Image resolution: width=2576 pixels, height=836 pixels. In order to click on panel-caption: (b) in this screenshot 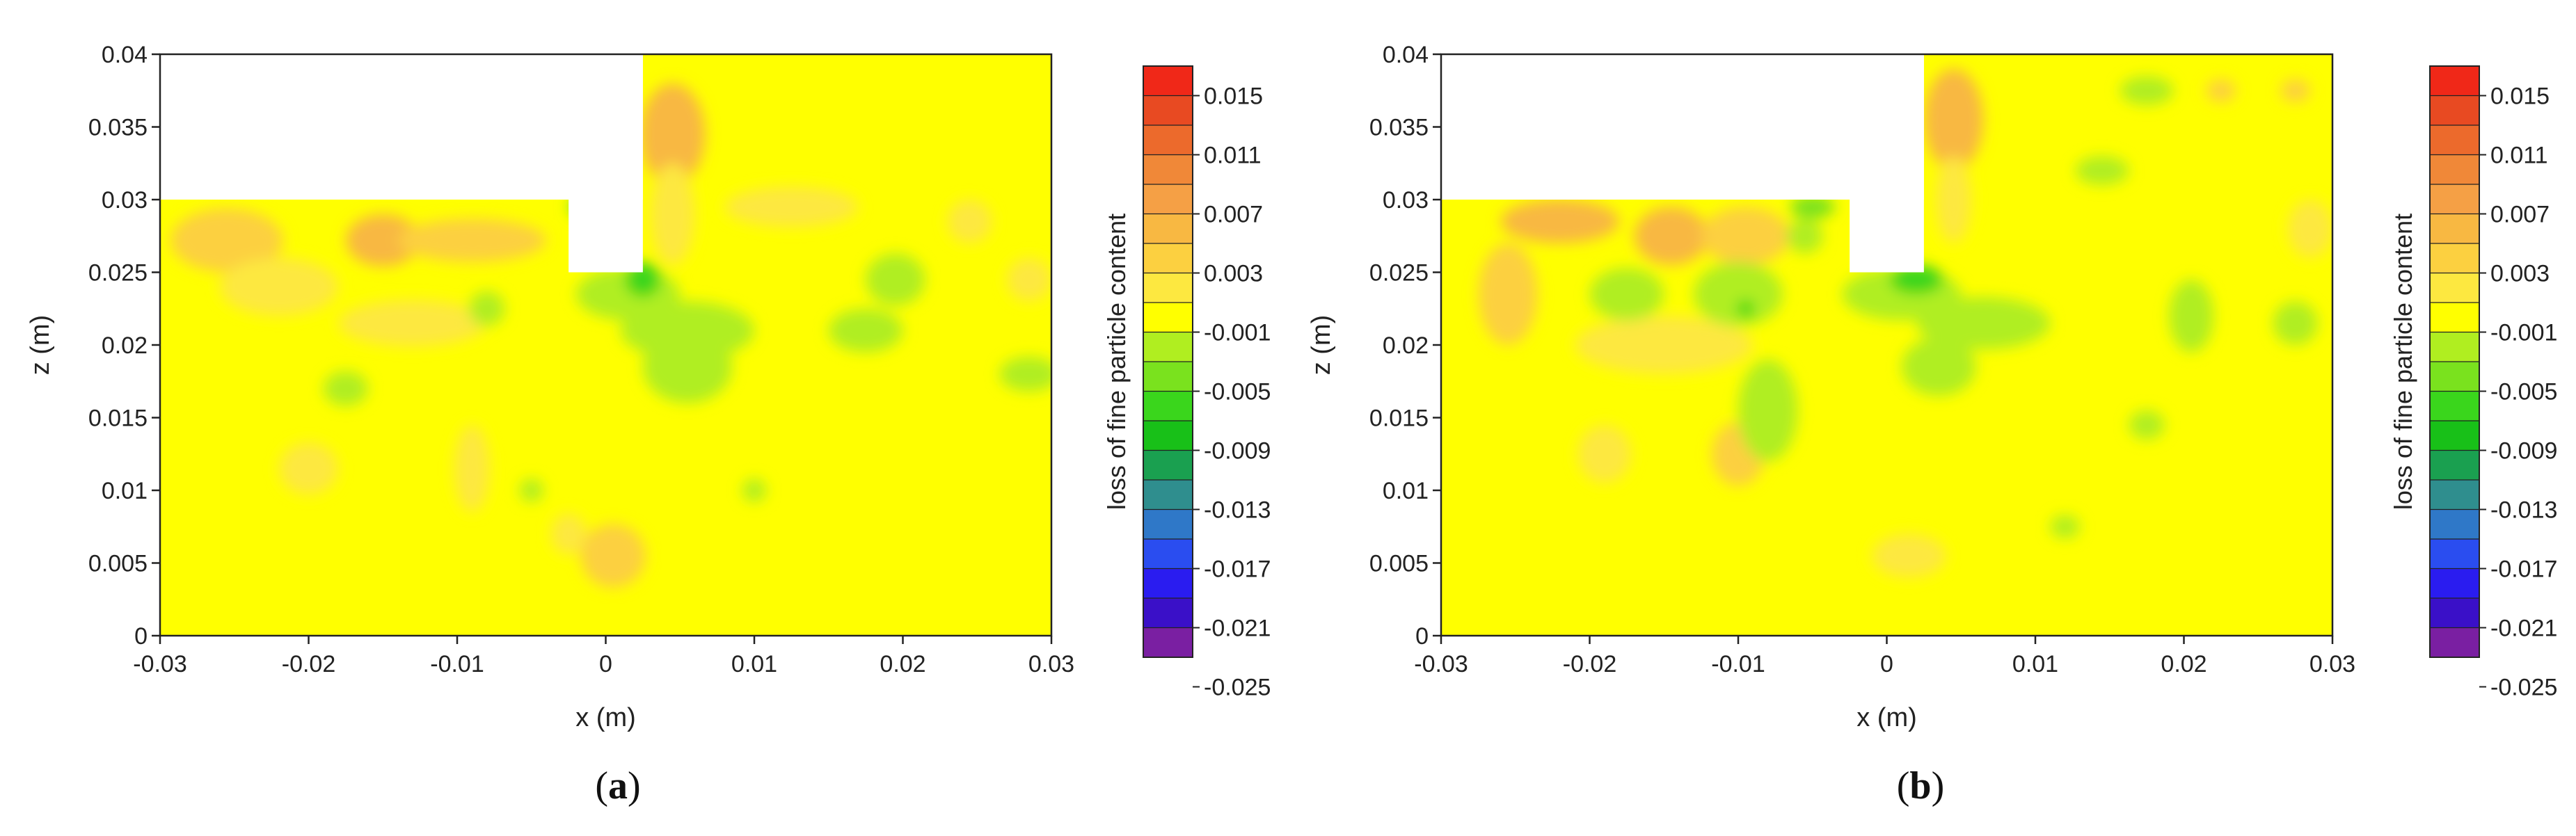, I will do `click(1920, 786)`.